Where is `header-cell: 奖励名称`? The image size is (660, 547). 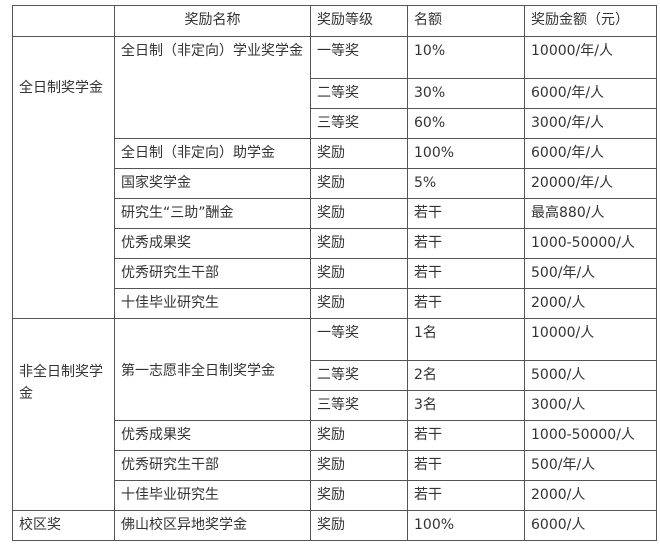 header-cell: 奖励名称 is located at coordinates (212, 21).